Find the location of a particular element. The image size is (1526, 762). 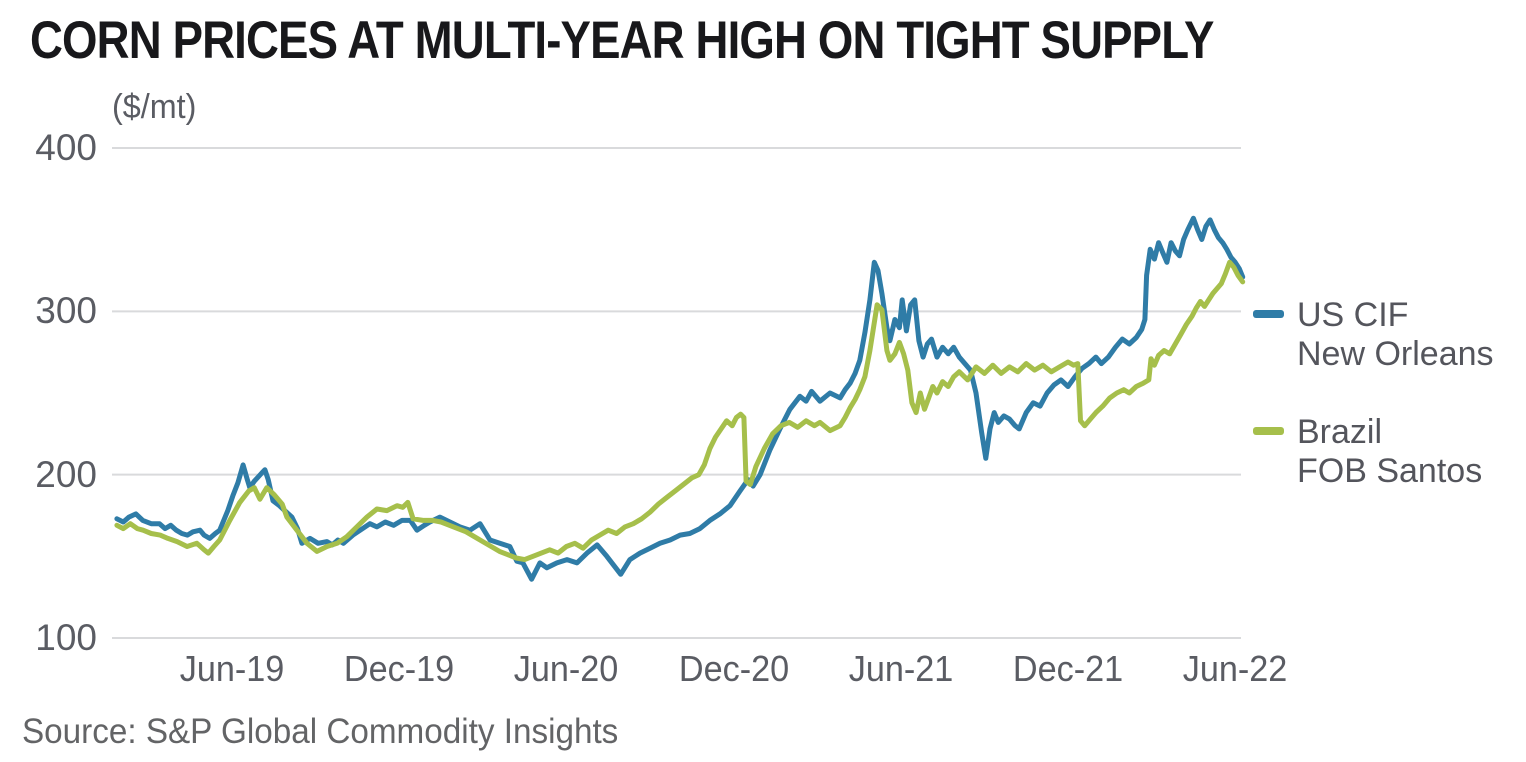

source-attribution: Source: S&P Global Commodity Insights is located at coordinates (320, 731).